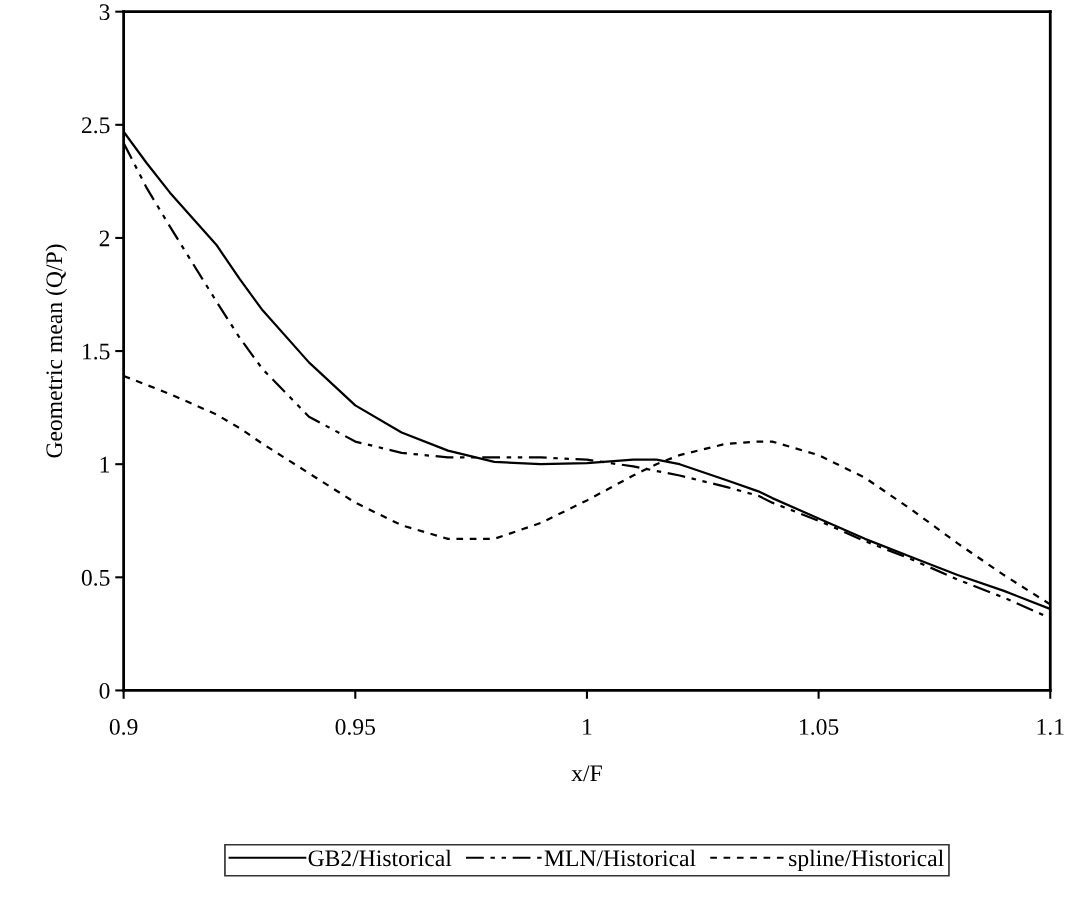 This screenshot has height=899, width=1075. What do you see at coordinates (586, 773) in the screenshot?
I see `x-axis-title: x/F` at bounding box center [586, 773].